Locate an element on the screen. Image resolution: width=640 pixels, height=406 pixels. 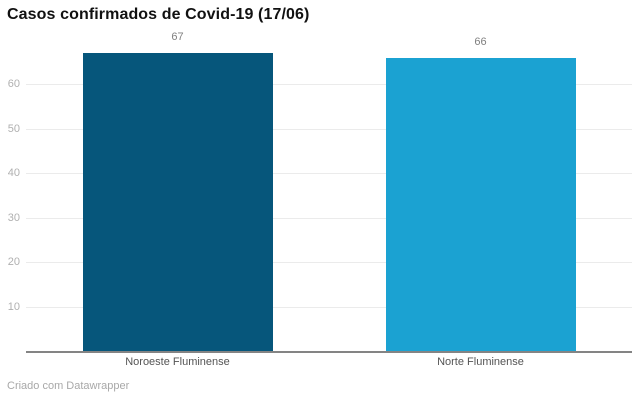
bar-value-label: 66 is located at coordinates (480, 41).